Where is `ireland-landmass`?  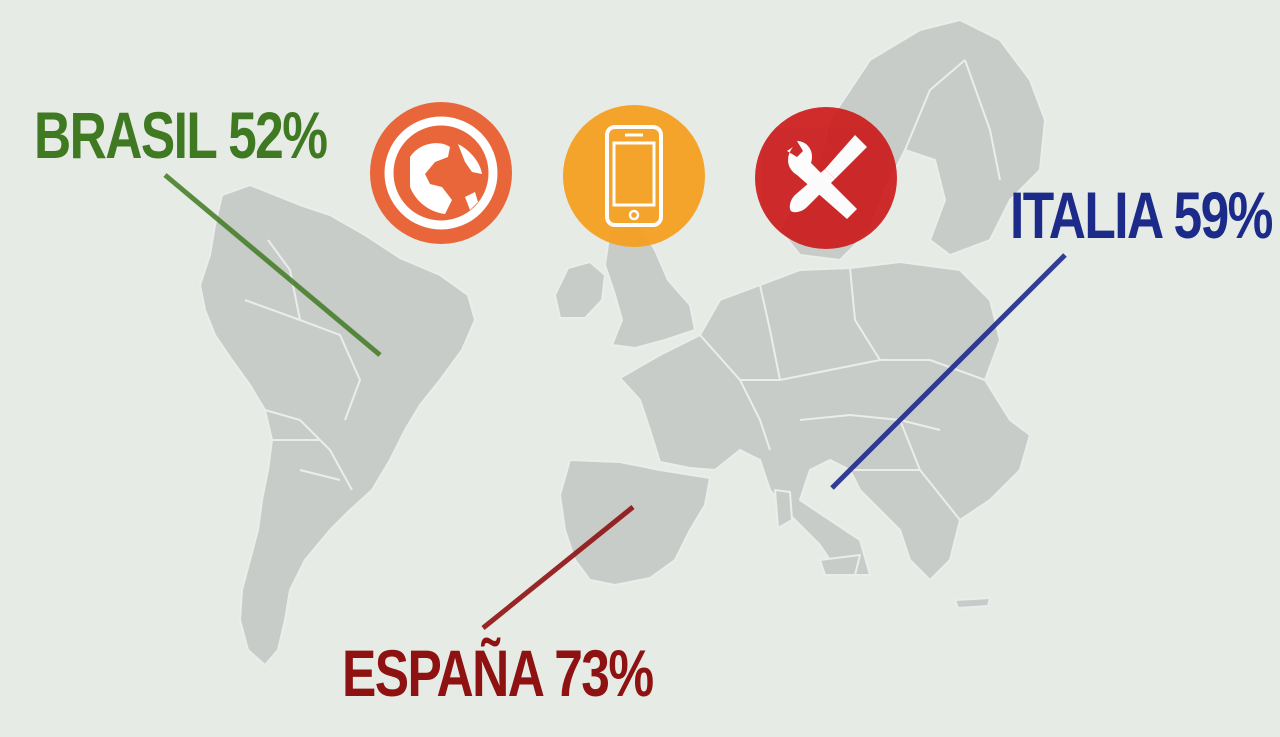 ireland-landmass is located at coordinates (580, 290).